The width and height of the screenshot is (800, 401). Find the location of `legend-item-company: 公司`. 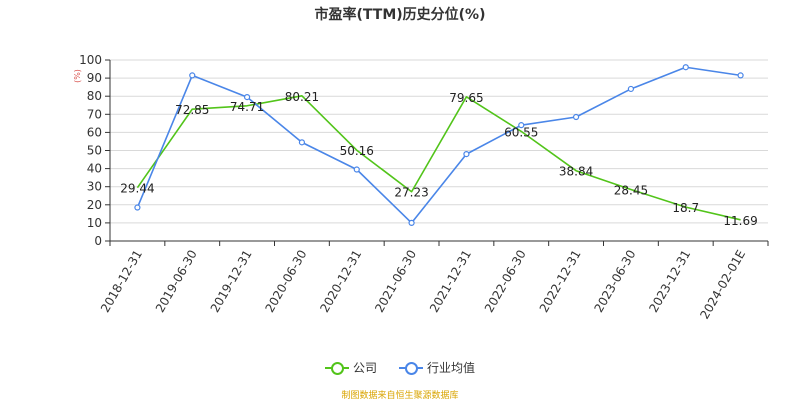

legend-item-company: 公司 is located at coordinates (350, 367).